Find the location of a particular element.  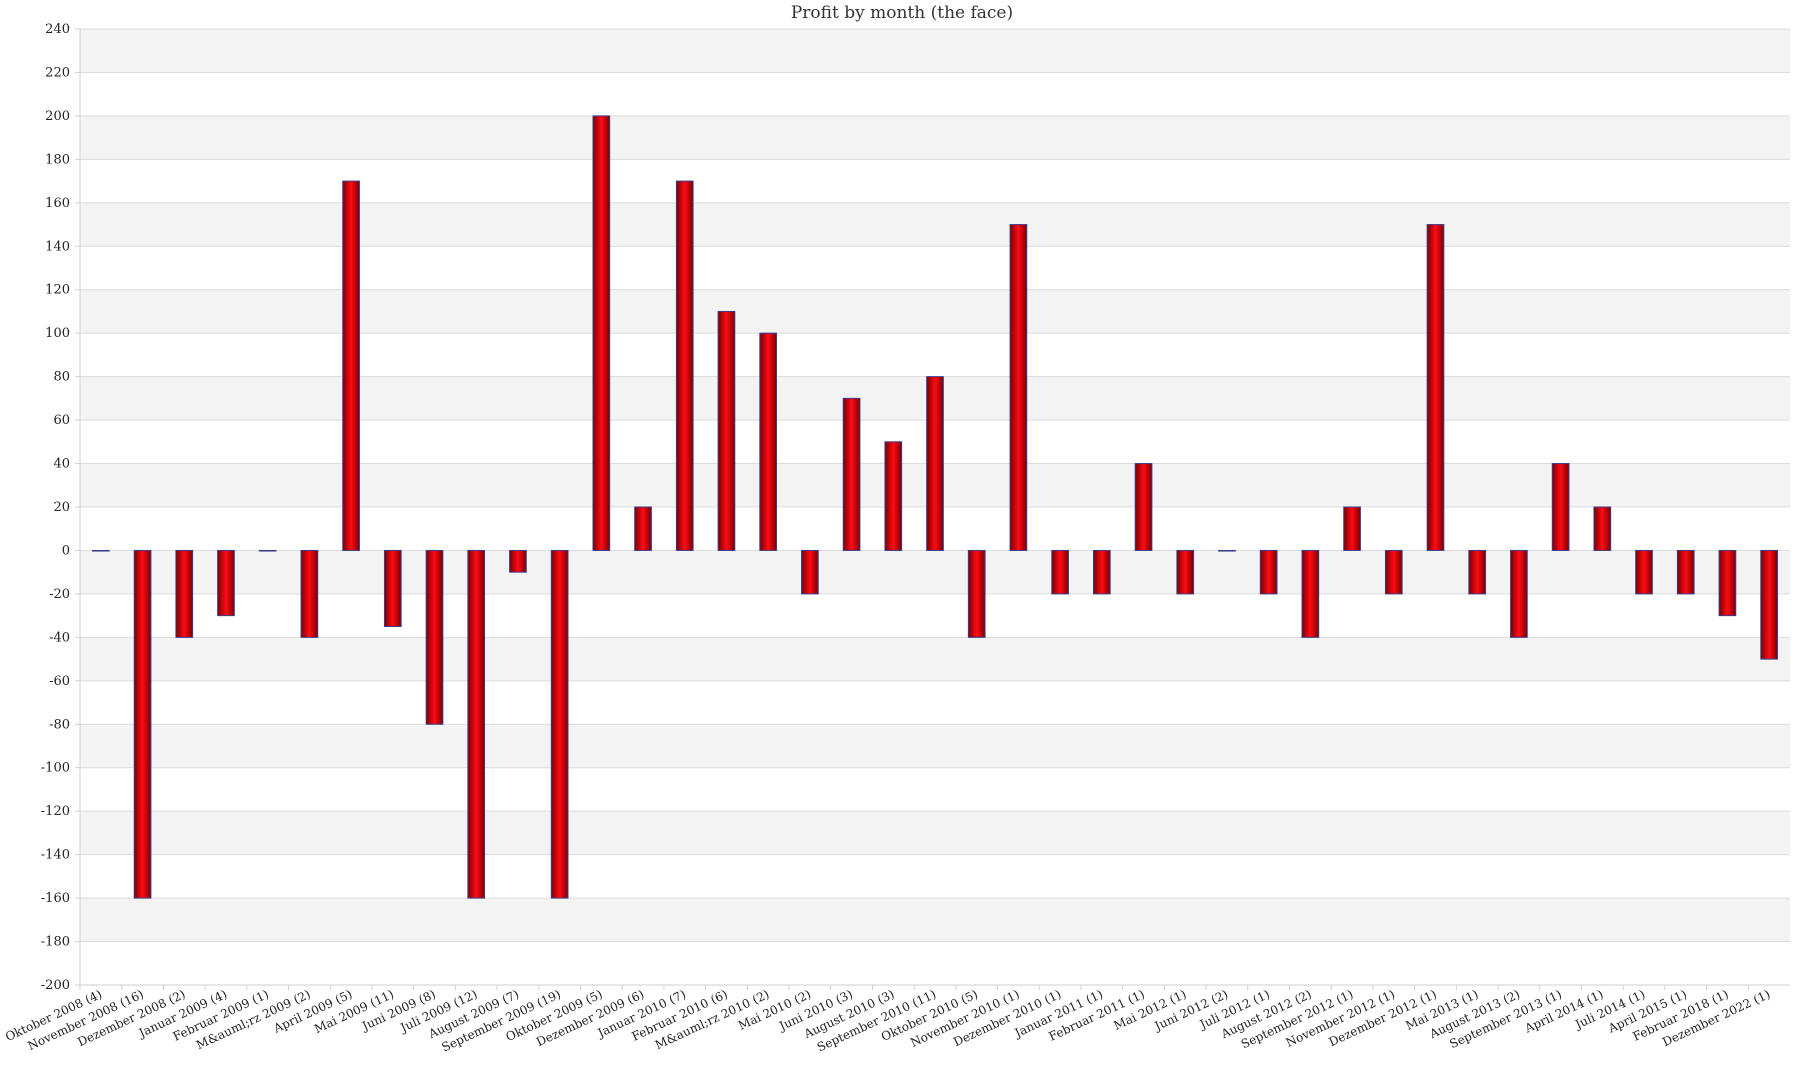

y-tick-label: 160 is located at coordinates (57, 203).